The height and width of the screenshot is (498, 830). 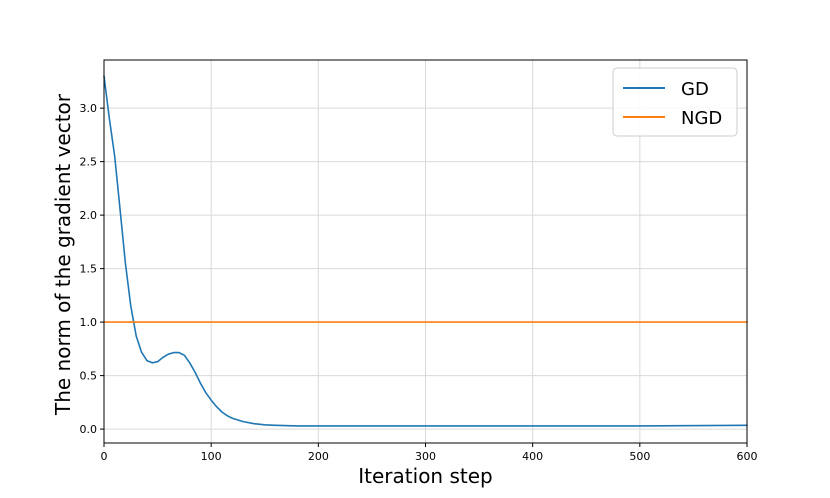 What do you see at coordinates (89, 429) in the screenshot?
I see `y-tick-label: 0.0` at bounding box center [89, 429].